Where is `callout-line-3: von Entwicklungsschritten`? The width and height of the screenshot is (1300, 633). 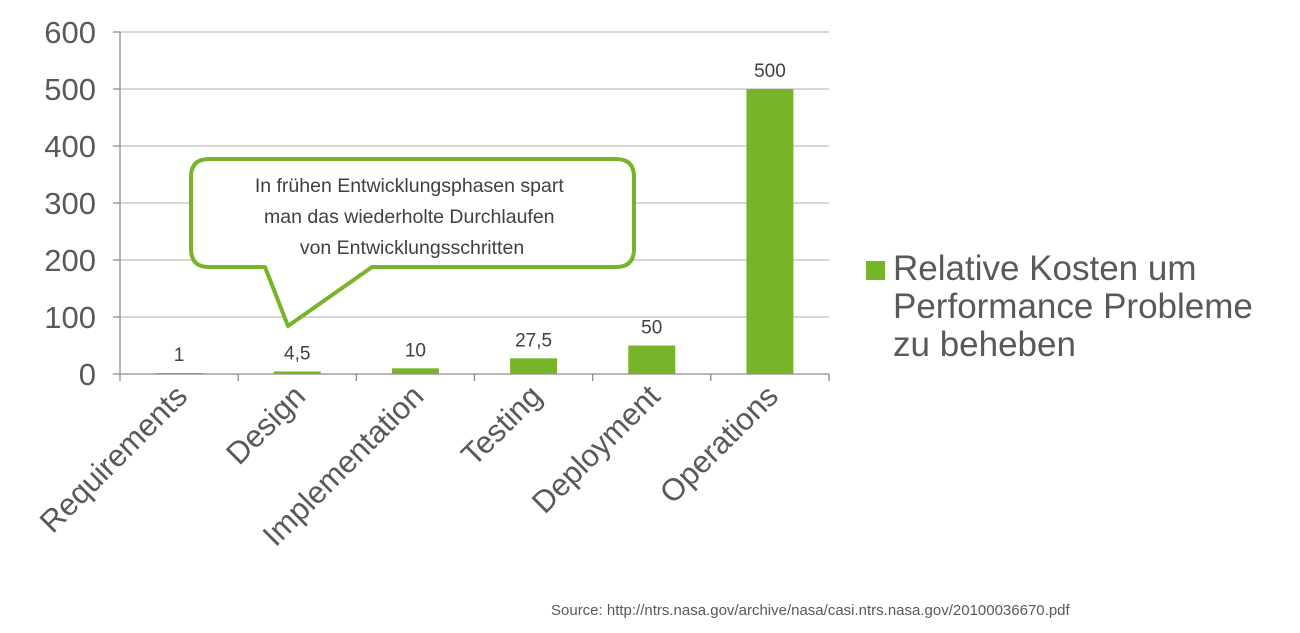 callout-line-3: von Entwicklungsschritten is located at coordinates (412, 248).